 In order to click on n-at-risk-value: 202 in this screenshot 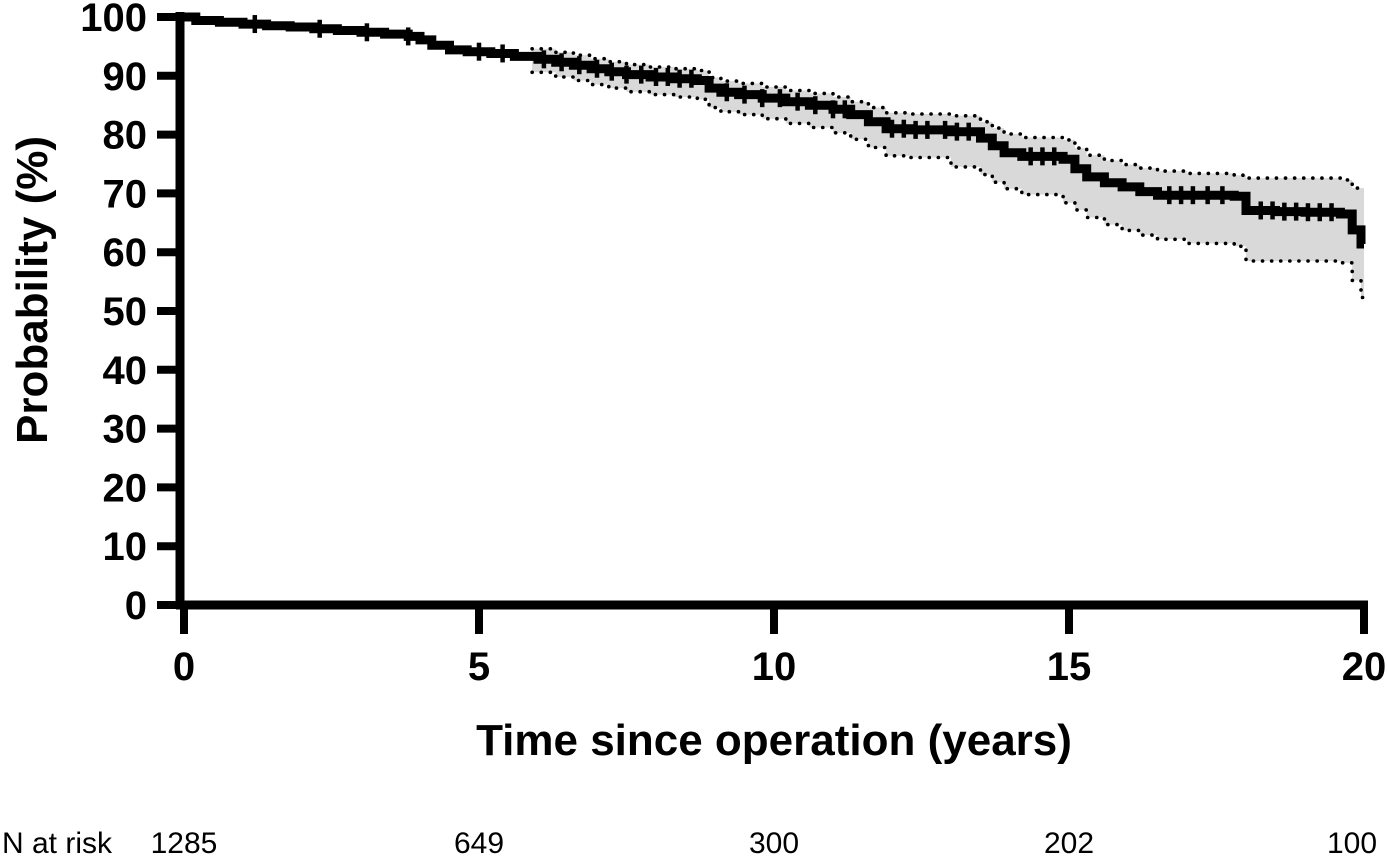, I will do `click(1069, 843)`.